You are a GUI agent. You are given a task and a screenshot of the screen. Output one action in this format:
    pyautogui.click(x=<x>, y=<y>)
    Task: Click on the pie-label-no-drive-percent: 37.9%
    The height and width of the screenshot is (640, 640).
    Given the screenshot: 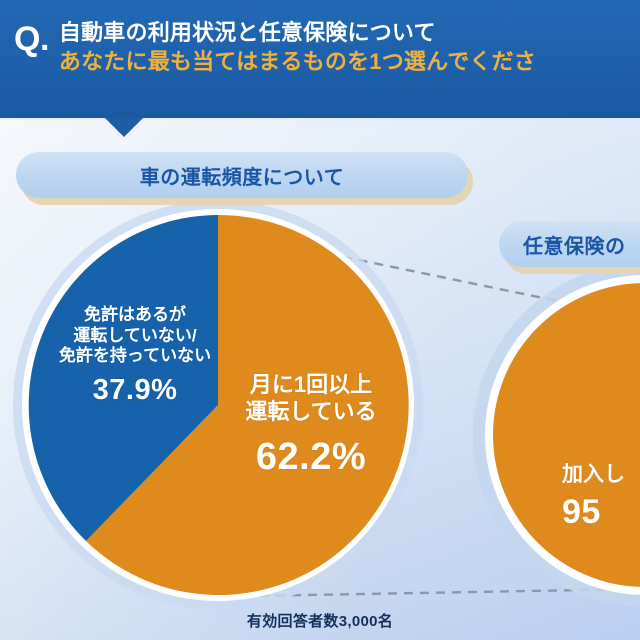 What is the action you would take?
    pyautogui.click(x=135, y=390)
    